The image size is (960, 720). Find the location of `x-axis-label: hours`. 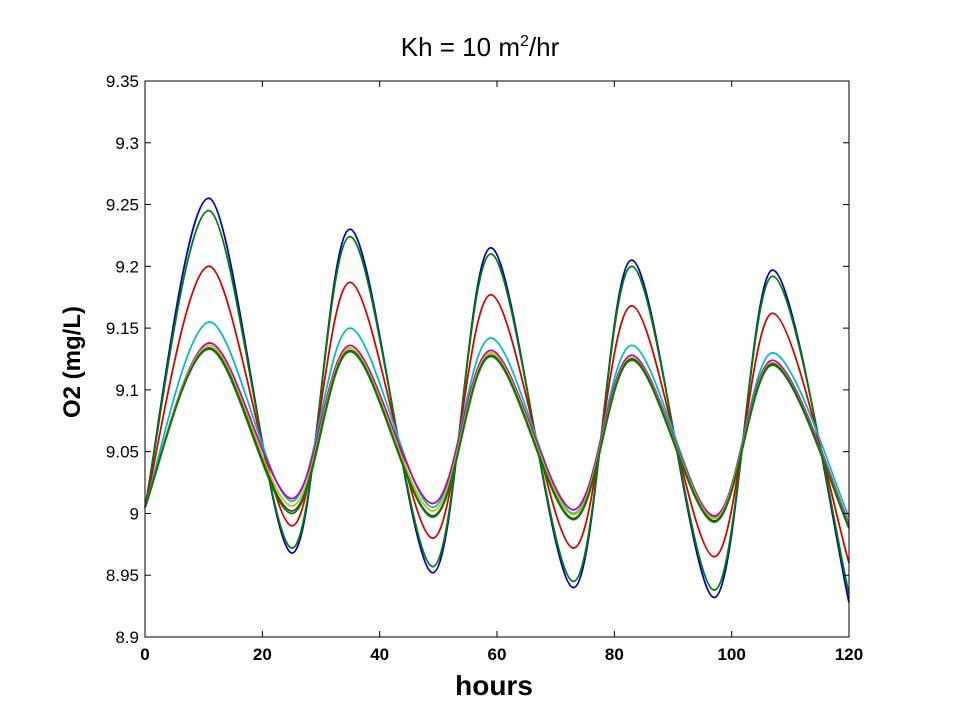

x-axis-label: hours is located at coordinates (494, 685).